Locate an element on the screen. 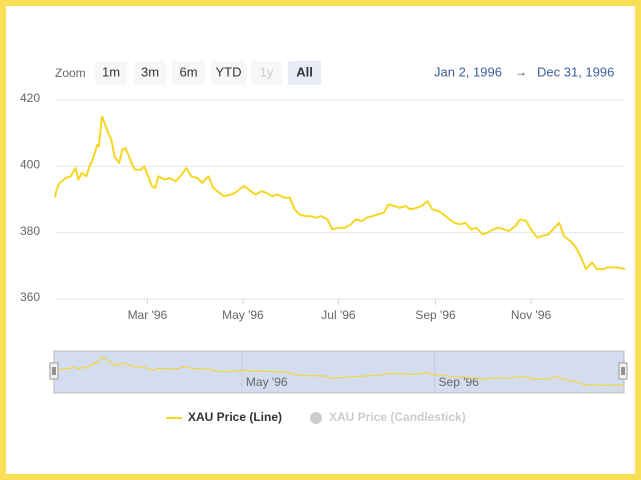 The height and width of the screenshot is (480, 641). y-tick-label: 420 is located at coordinates (30, 98).